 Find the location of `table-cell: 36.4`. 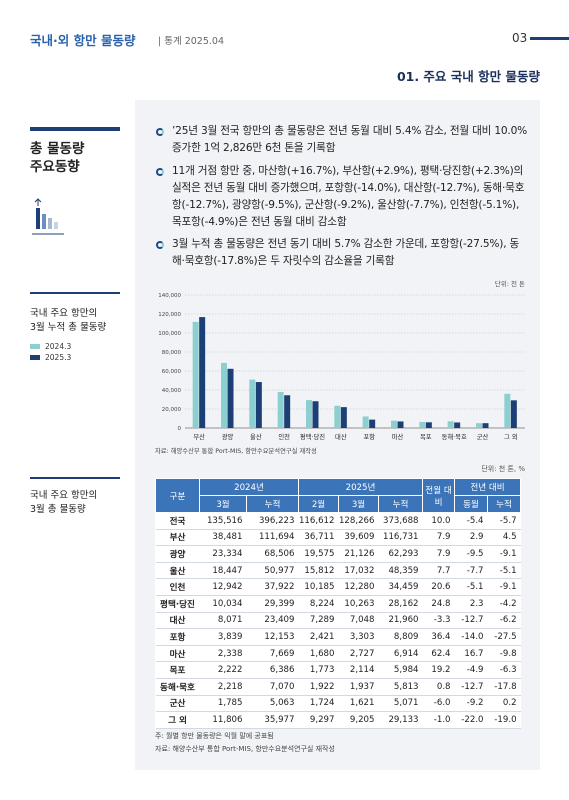

table-cell: 36.4 is located at coordinates (438, 637).